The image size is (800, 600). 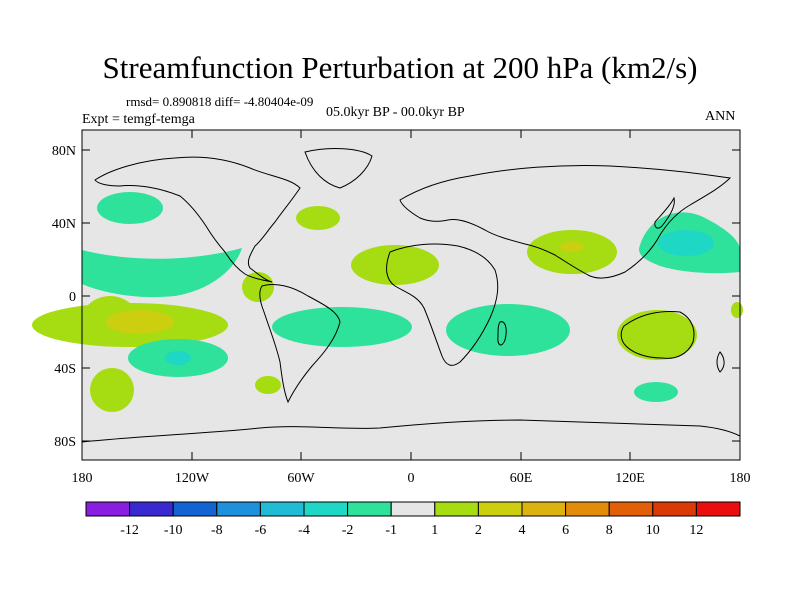 I want to click on lat-tick-label: 40S, so click(x=65, y=369).